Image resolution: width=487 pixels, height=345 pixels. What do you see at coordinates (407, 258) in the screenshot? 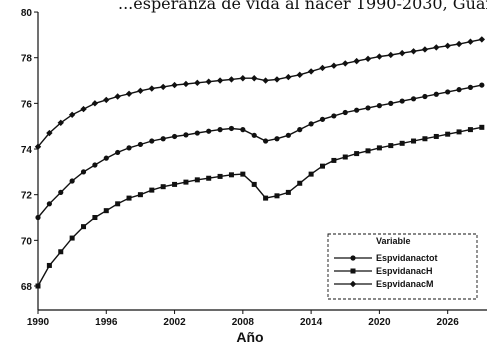
I see `legend-label: Espvidanactot` at bounding box center [407, 258].